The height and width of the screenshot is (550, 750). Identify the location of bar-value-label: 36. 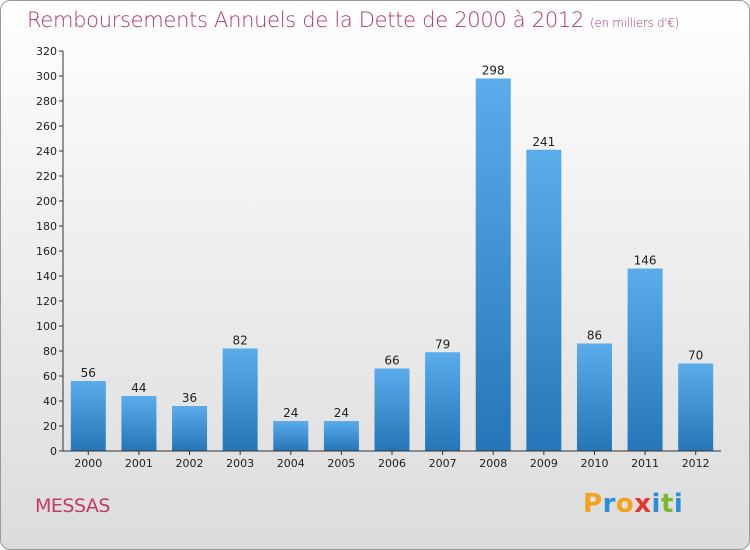
(189, 398).